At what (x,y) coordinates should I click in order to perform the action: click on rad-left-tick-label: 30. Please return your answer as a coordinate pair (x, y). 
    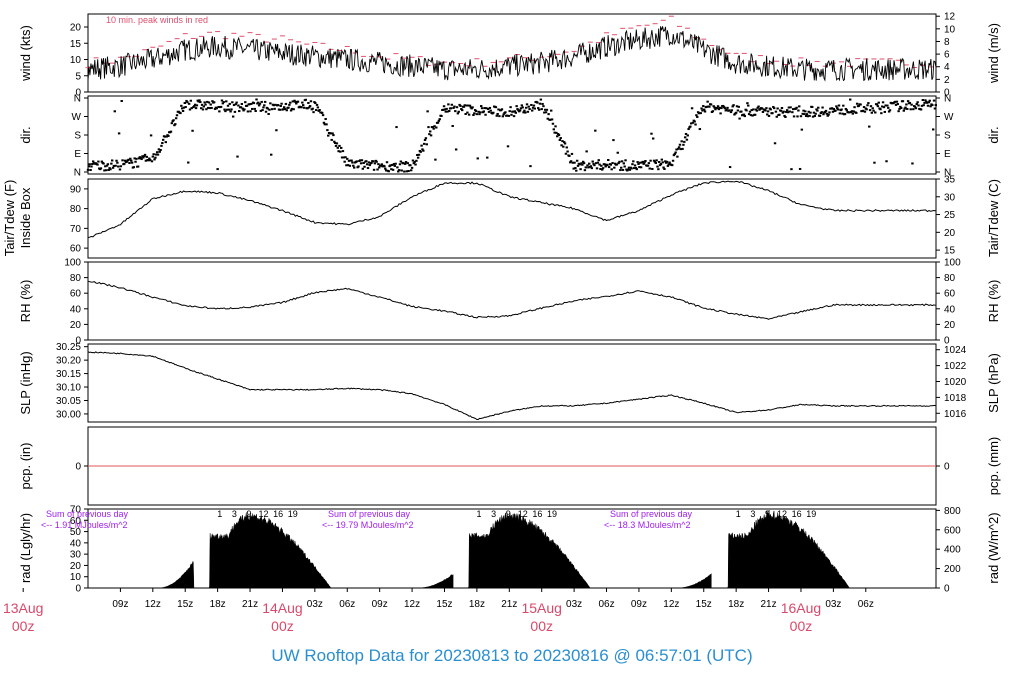
    Looking at the image, I should click on (76, 555).